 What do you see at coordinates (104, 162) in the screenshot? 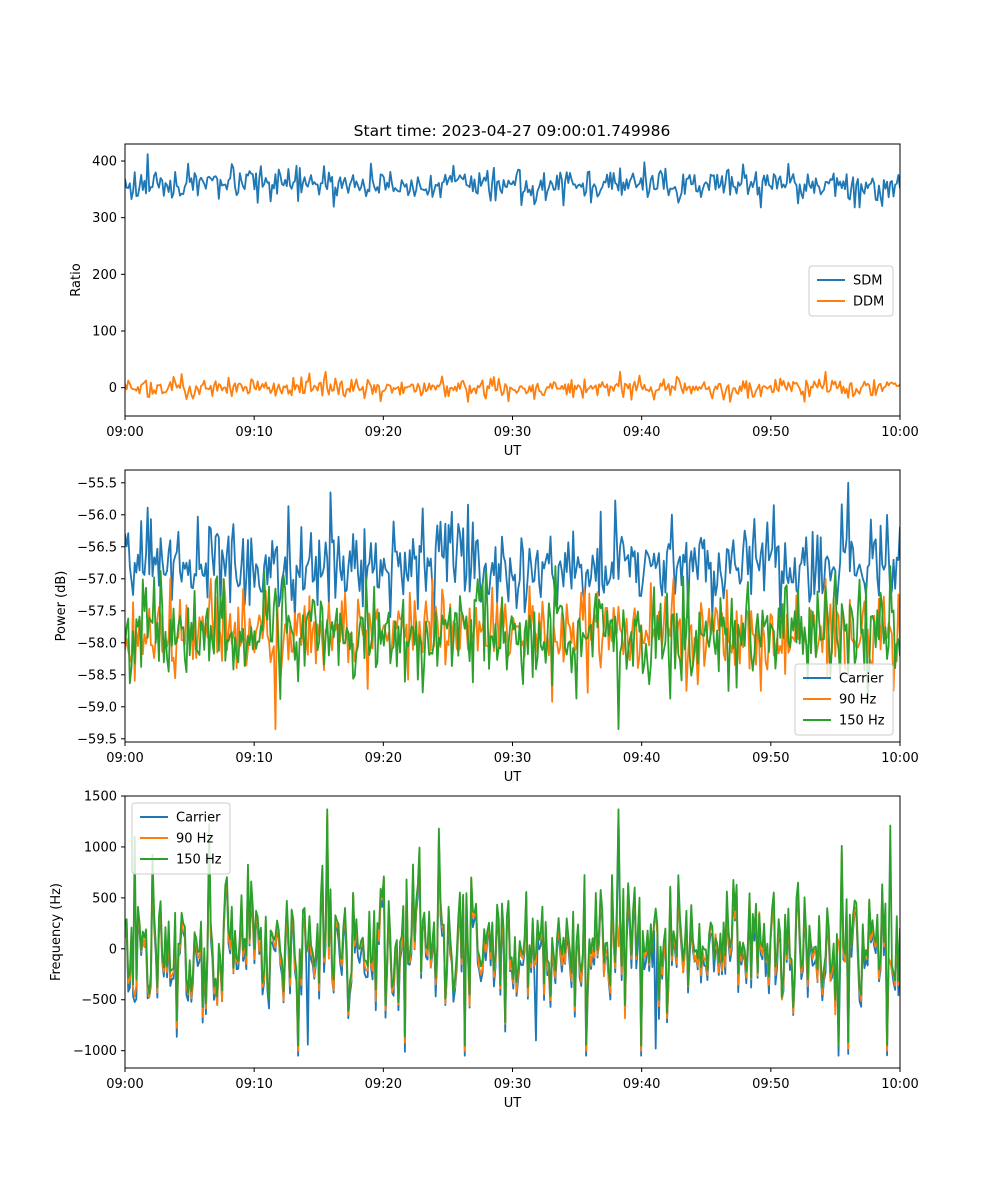
I see `y-tick-label: 400` at bounding box center [104, 162].